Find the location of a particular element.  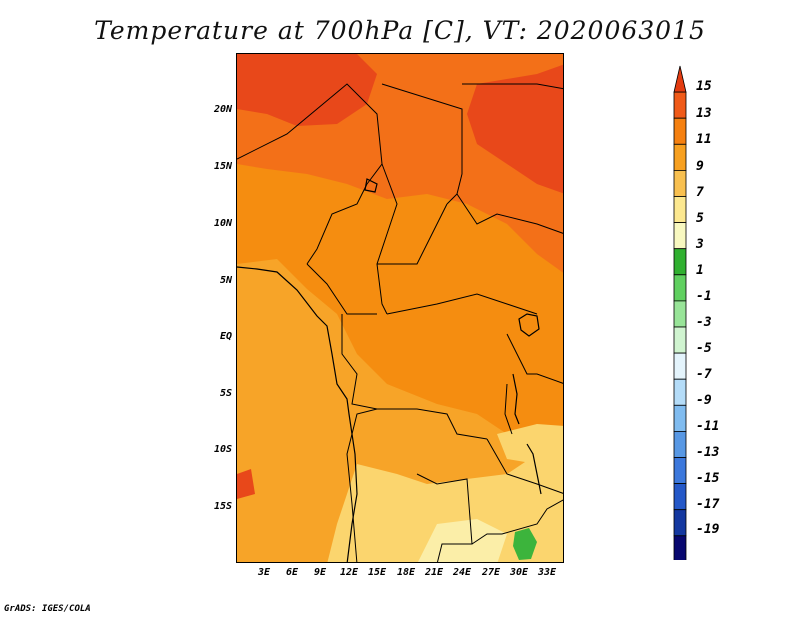

colorbar-label: -13 is located at coordinates (708, 452).